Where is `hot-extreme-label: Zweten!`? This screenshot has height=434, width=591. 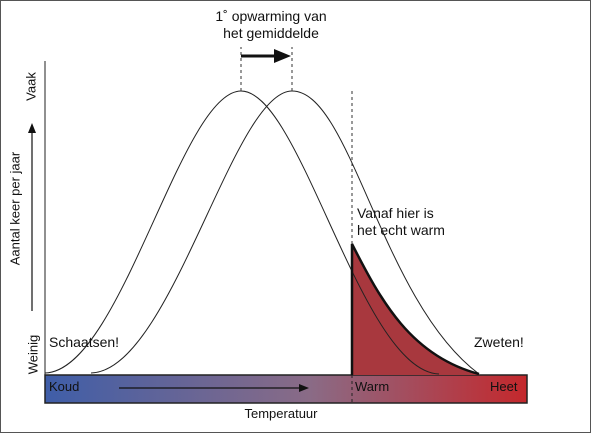
hot-extreme-label: Zweten! is located at coordinates (499, 342).